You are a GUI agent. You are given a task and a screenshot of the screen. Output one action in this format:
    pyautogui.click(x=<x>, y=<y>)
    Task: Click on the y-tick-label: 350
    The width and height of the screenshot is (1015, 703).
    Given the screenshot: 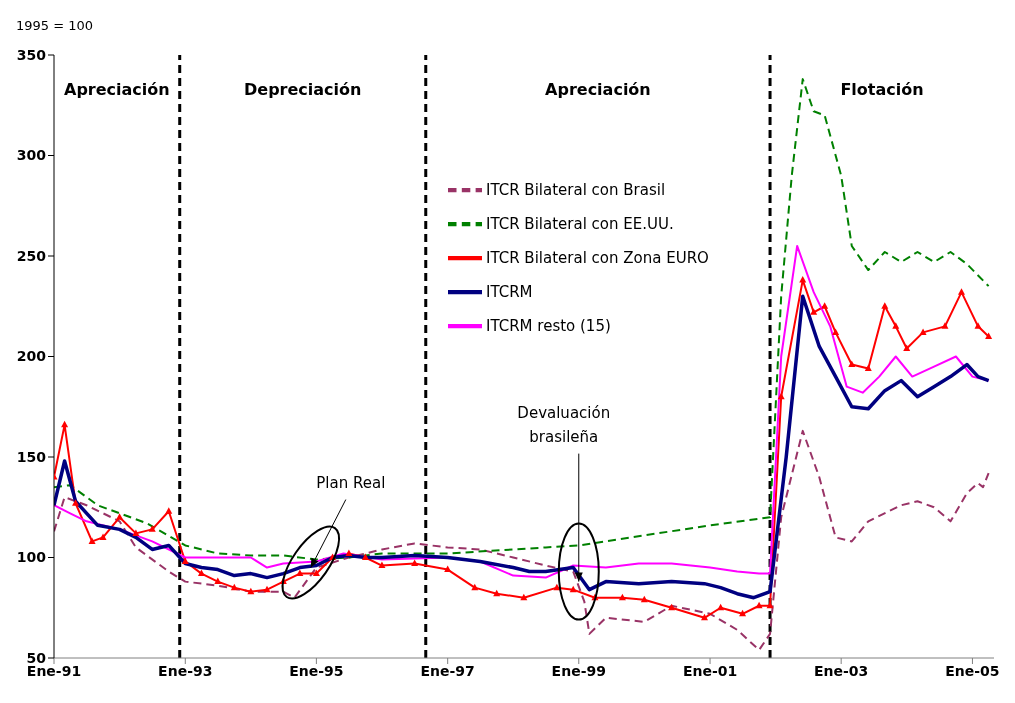 What is the action you would take?
    pyautogui.click(x=31, y=54)
    